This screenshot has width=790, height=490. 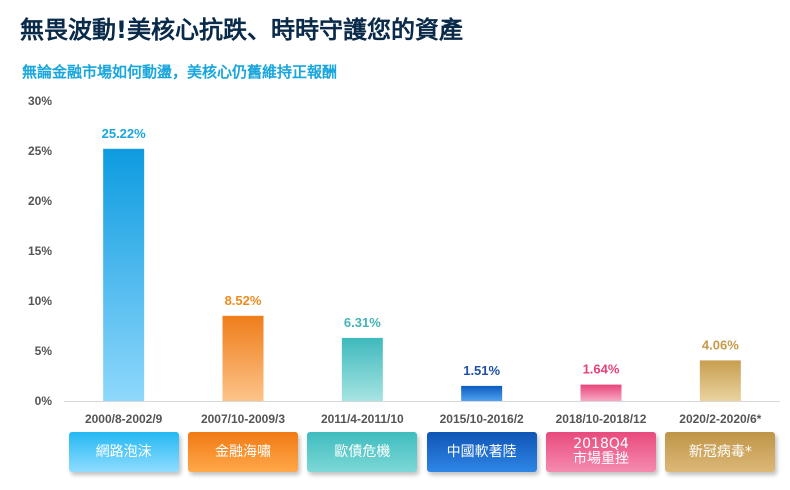 I want to click on event-button: 新冠病毒*, so click(x=720, y=452).